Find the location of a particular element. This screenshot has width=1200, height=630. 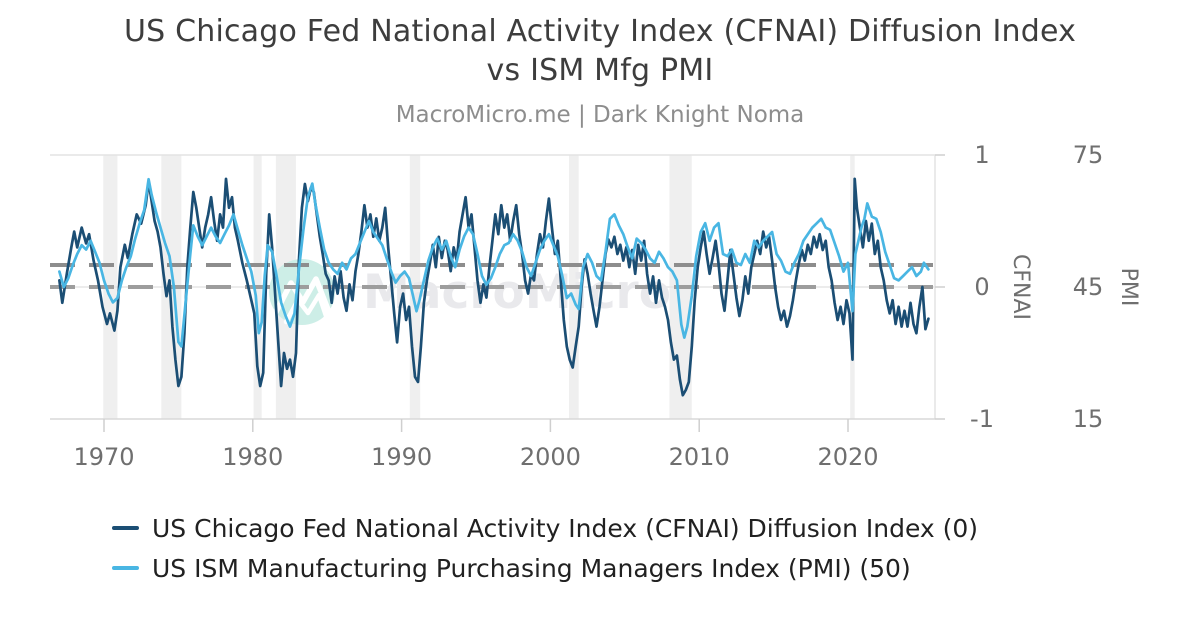

x-axis-tick-label: 1990 is located at coordinates (402, 457).